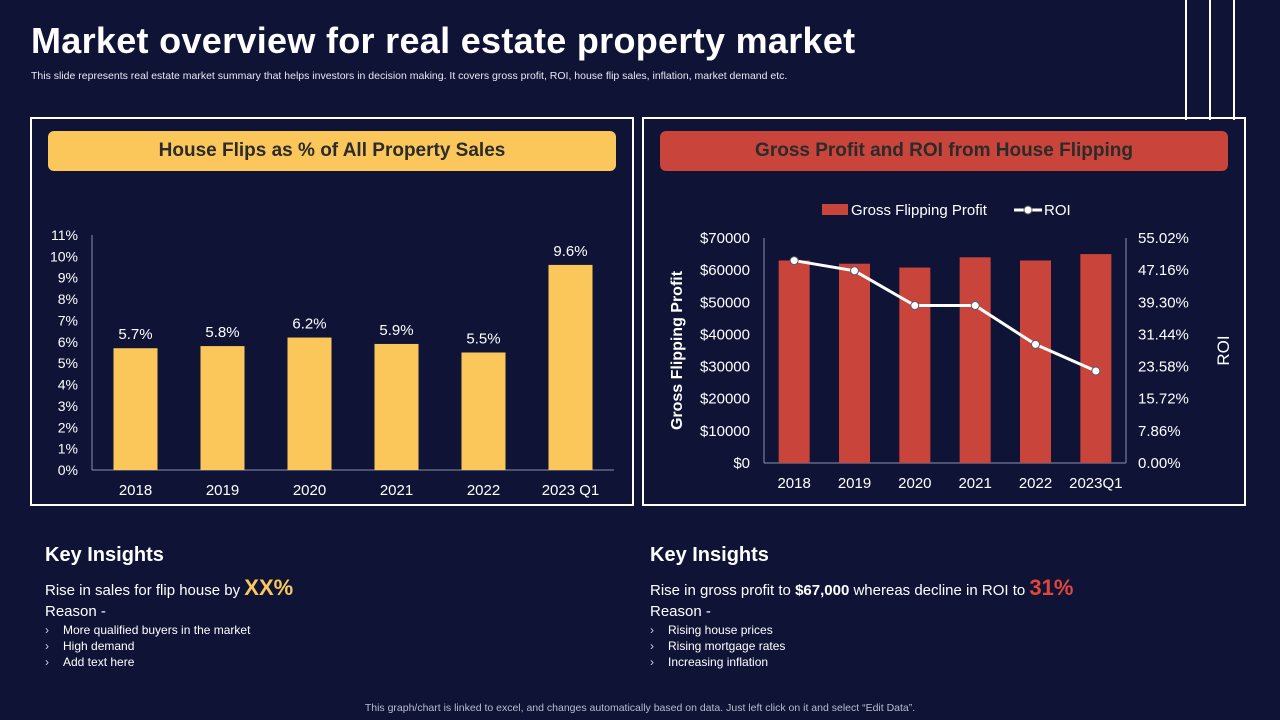 The image size is (1280, 720). Describe the element at coordinates (571, 490) in the screenshot. I see `x-tick-label: 2023 Q1` at that location.